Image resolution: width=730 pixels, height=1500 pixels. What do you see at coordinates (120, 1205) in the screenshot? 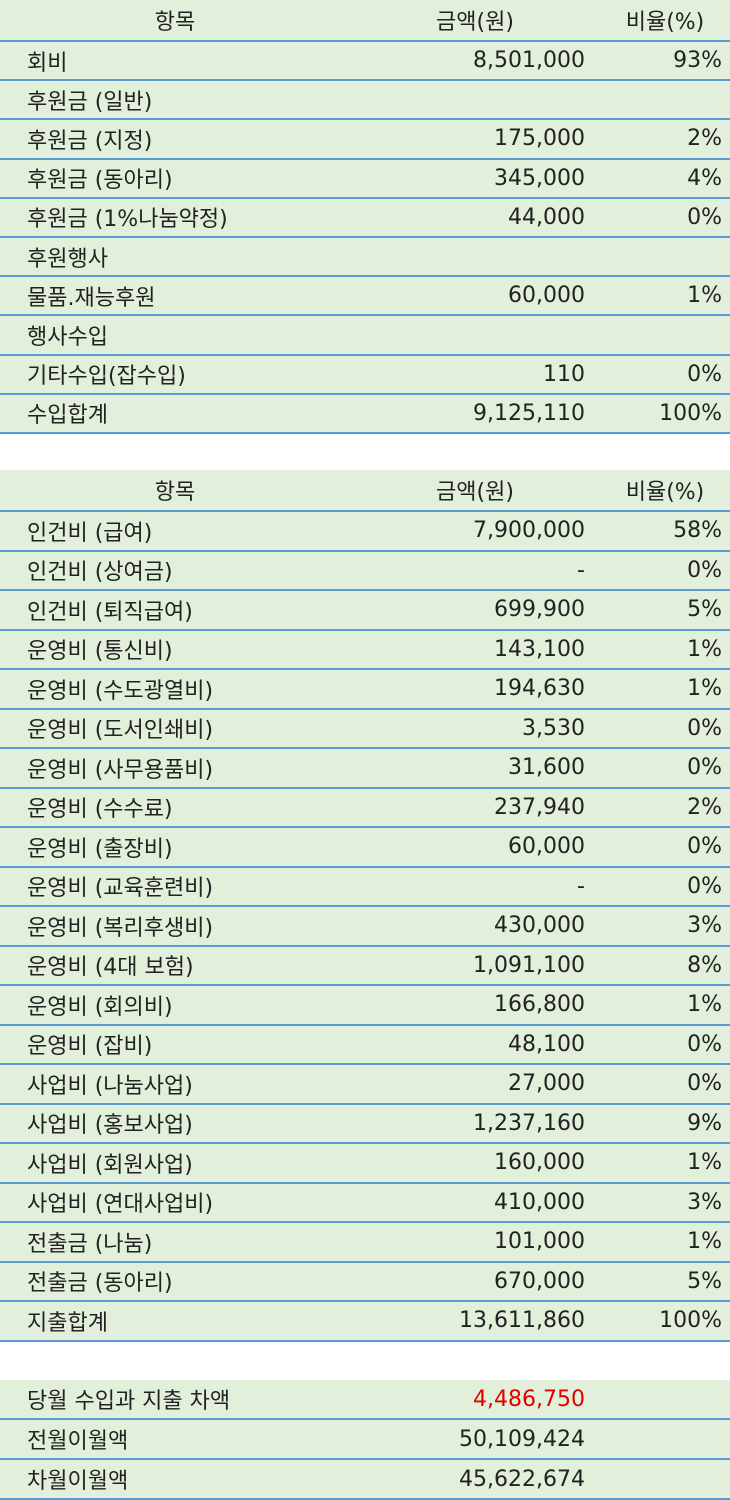
I see `item-label: 사업비 (연대사업비)` at bounding box center [120, 1205].